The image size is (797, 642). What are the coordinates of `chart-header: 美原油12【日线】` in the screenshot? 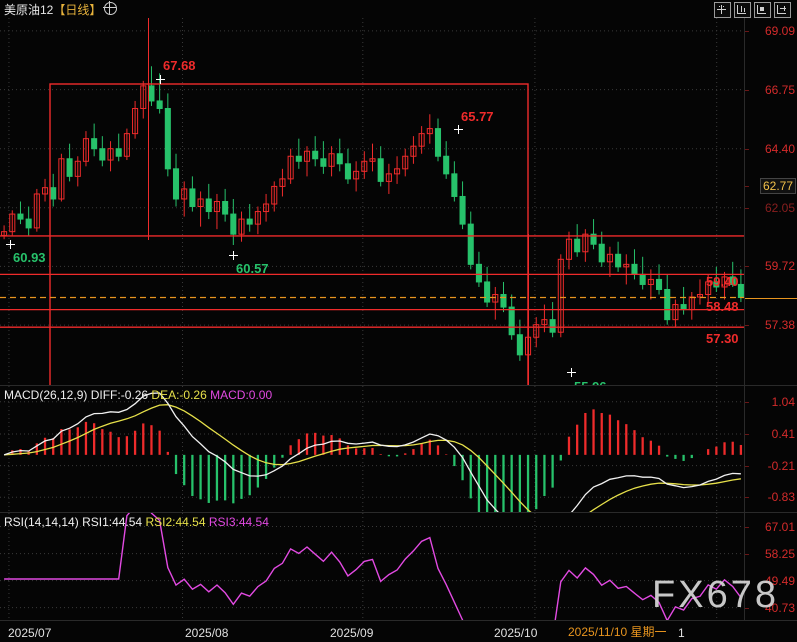 It's located at (398, 9).